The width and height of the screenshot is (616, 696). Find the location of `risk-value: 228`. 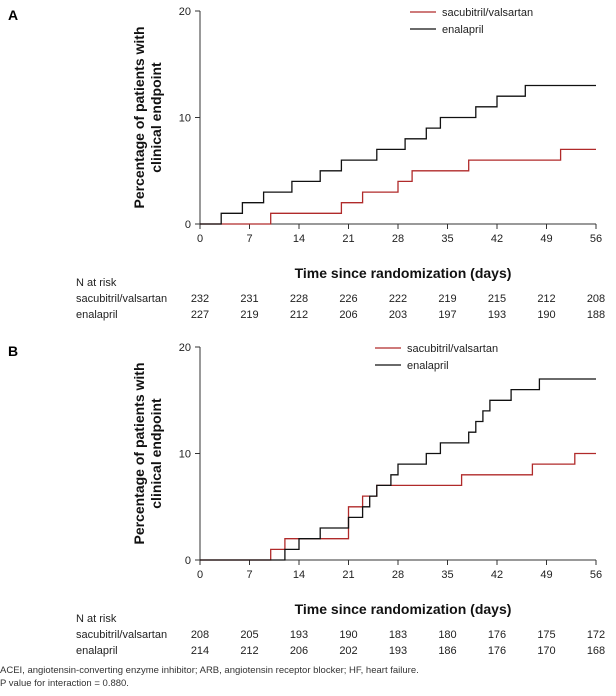

risk-value: 228 is located at coordinates (299, 299).